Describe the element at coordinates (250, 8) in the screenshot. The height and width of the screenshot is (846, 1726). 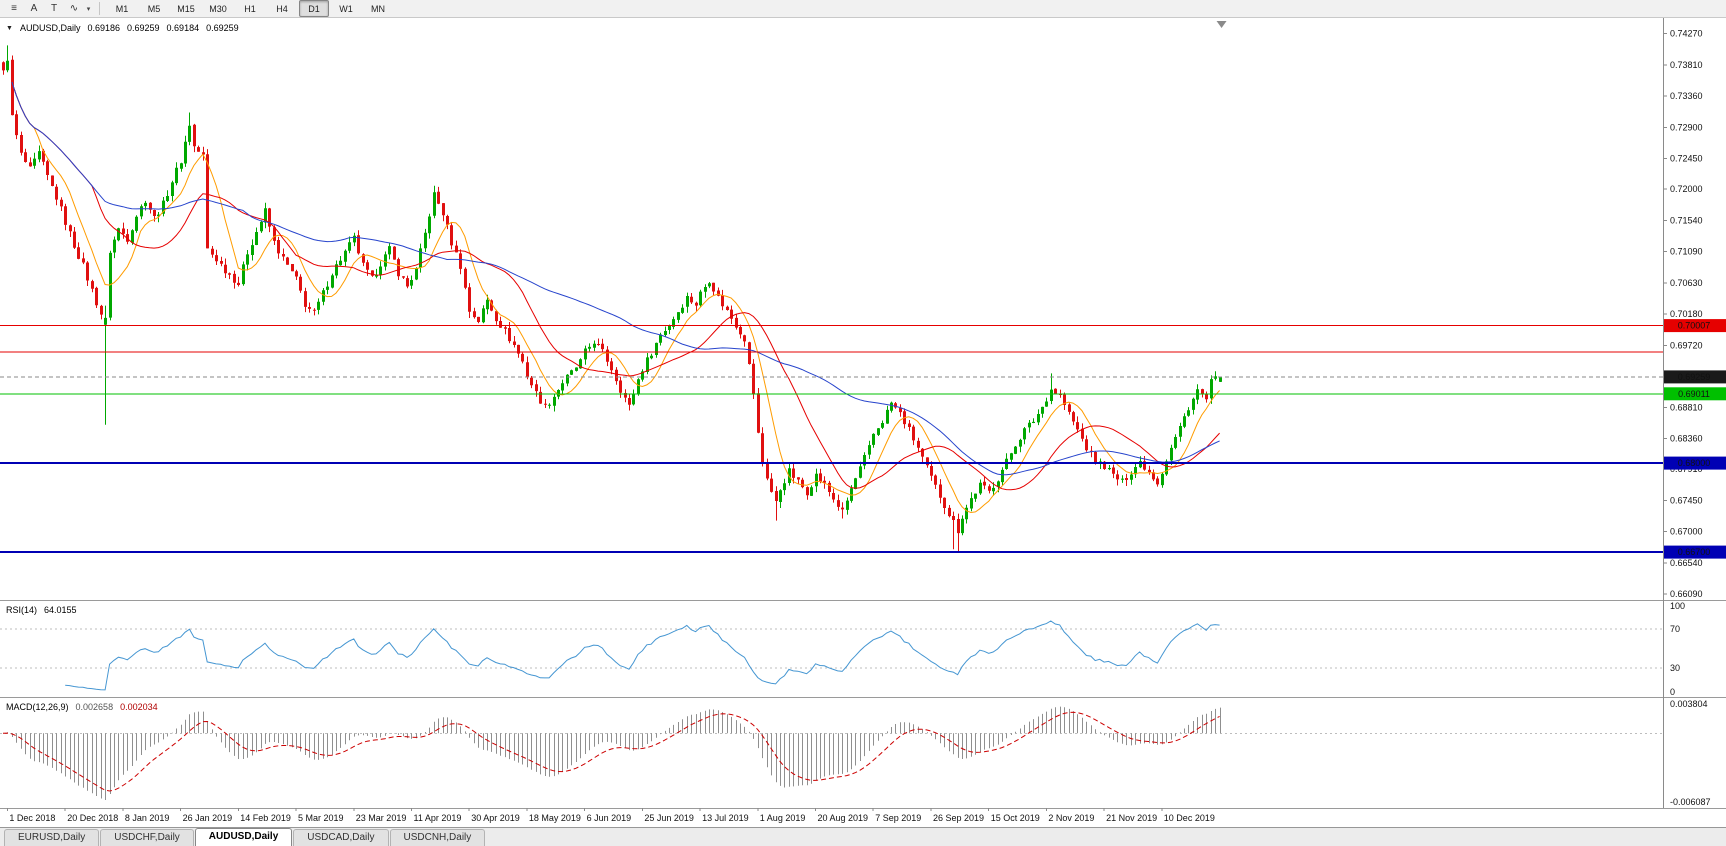
I see `timeframe-h1: H1` at that location.